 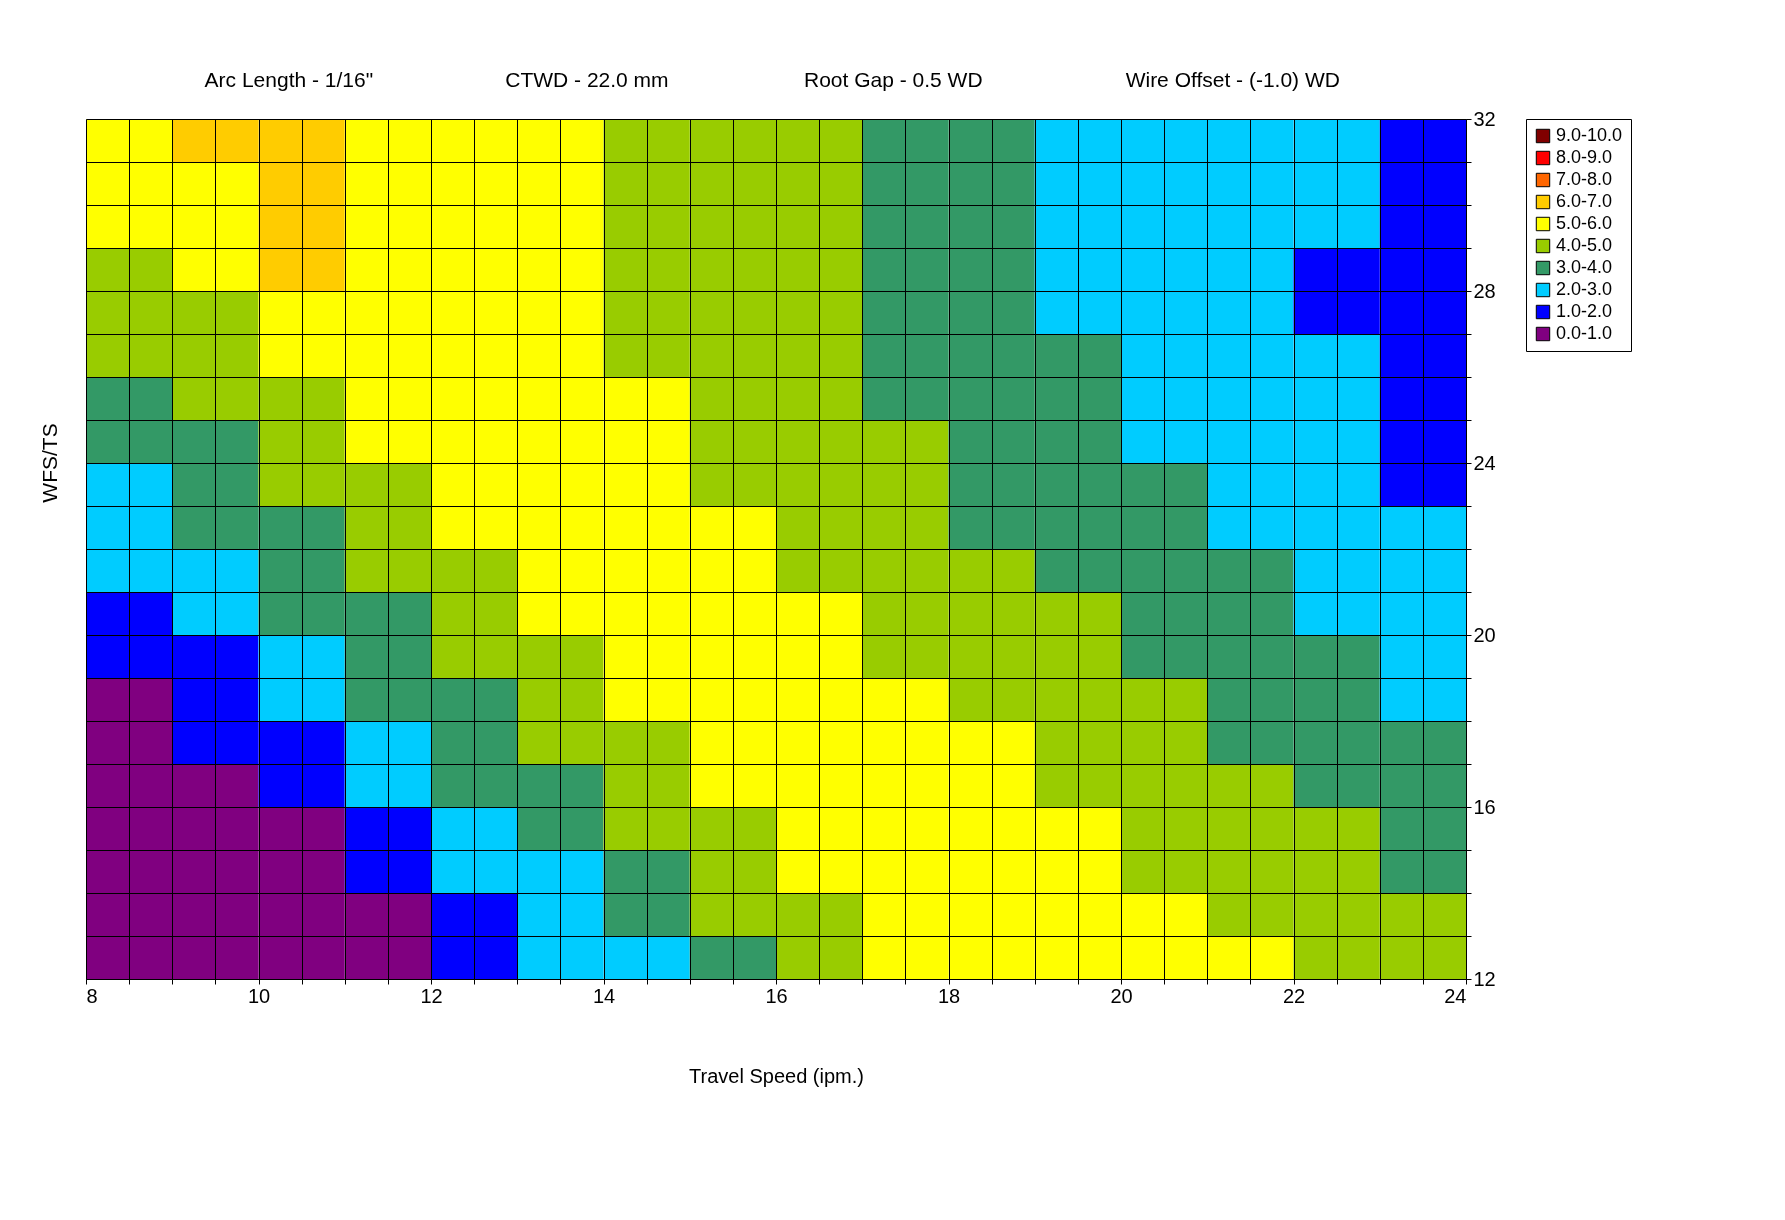 What do you see at coordinates (1232, 79) in the screenshot?
I see `text: Wire Offset - (-1.0) WD` at bounding box center [1232, 79].